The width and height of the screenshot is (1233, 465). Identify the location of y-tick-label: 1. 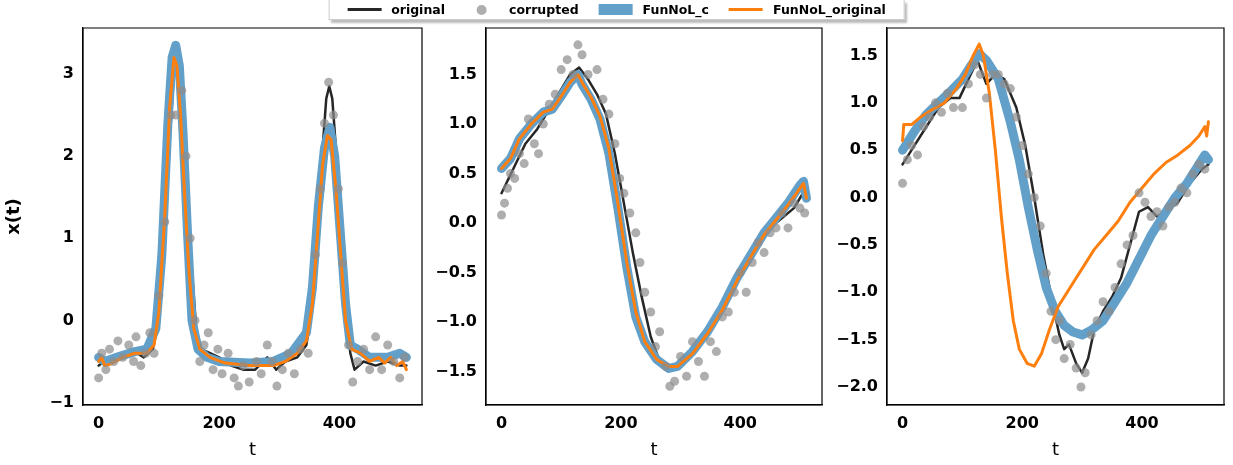
(68, 237).